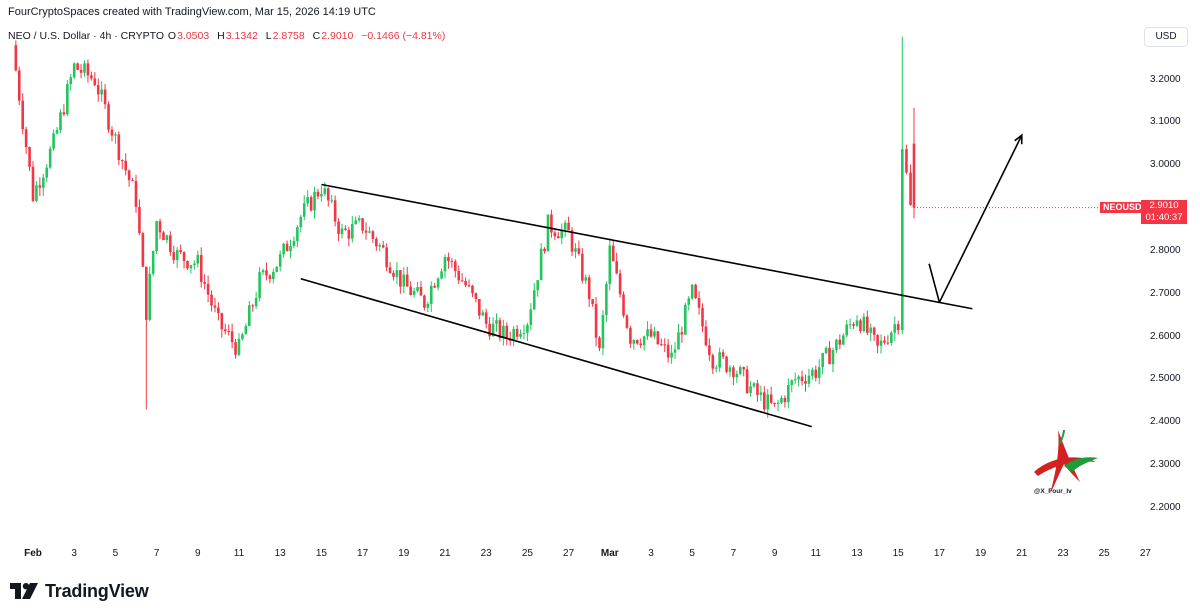 Image resolution: width=1200 pixels, height=615 pixels. What do you see at coordinates (647, 246) in the screenshot?
I see `upper-trendline` at bounding box center [647, 246].